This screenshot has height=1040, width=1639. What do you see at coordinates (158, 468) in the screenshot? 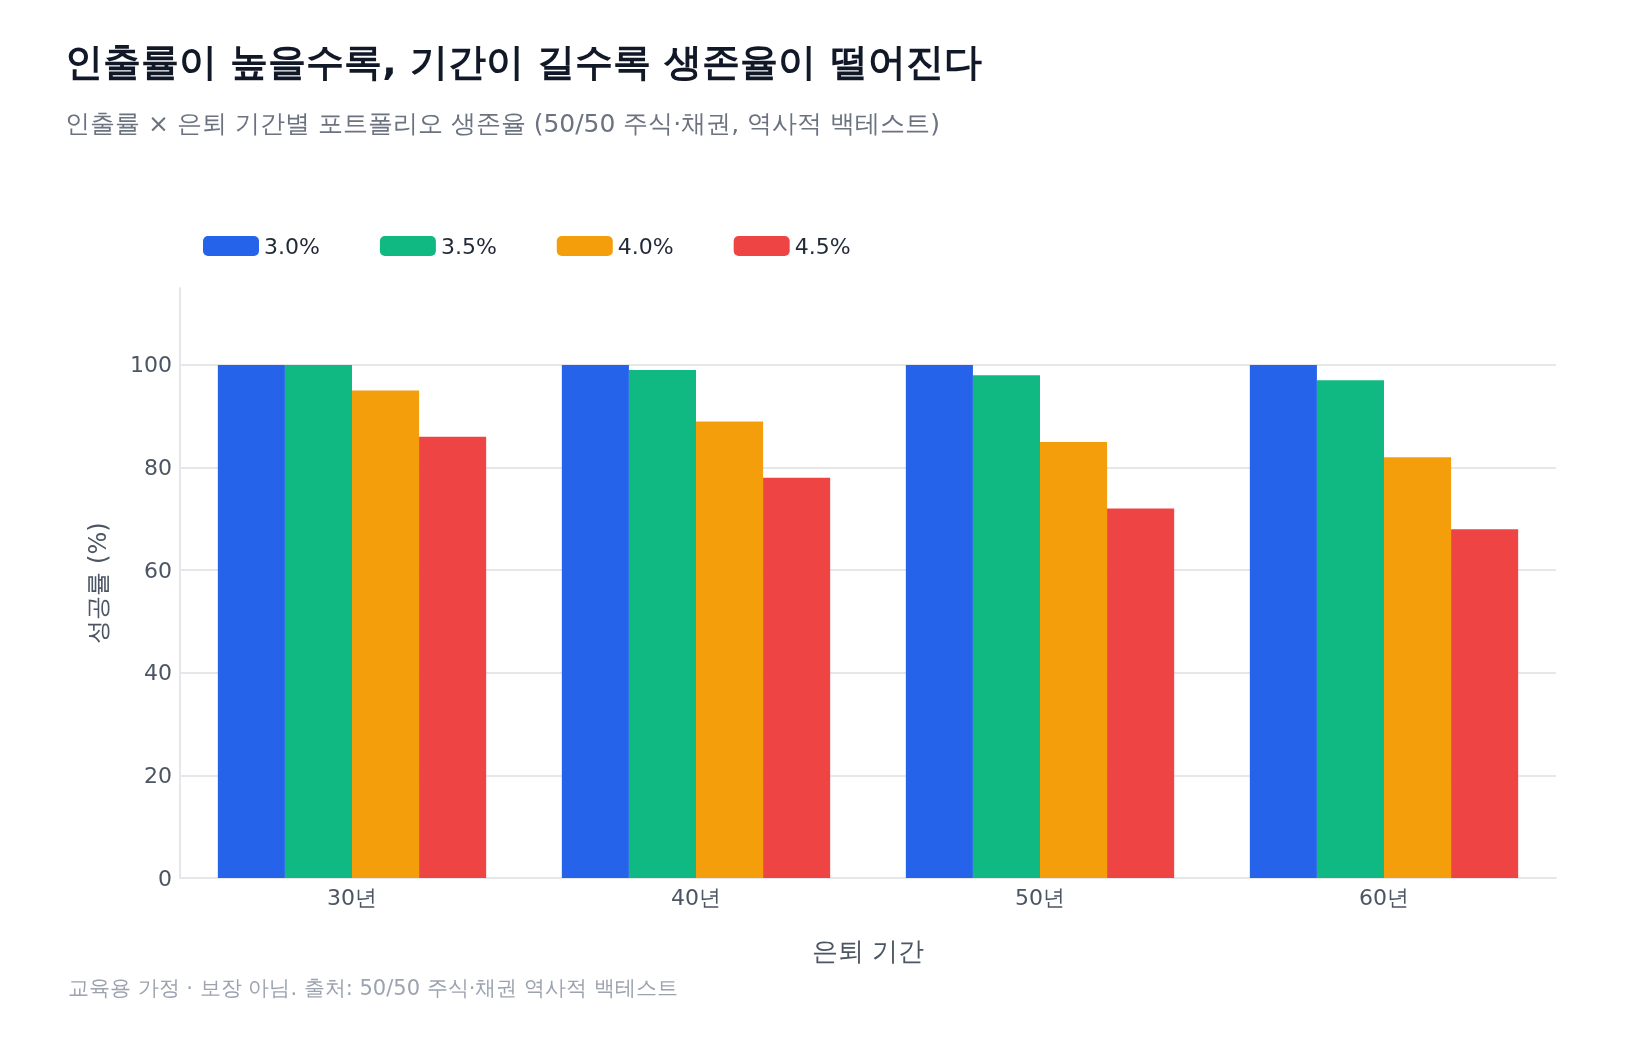
I see `y-tick-label: 80` at bounding box center [158, 468].